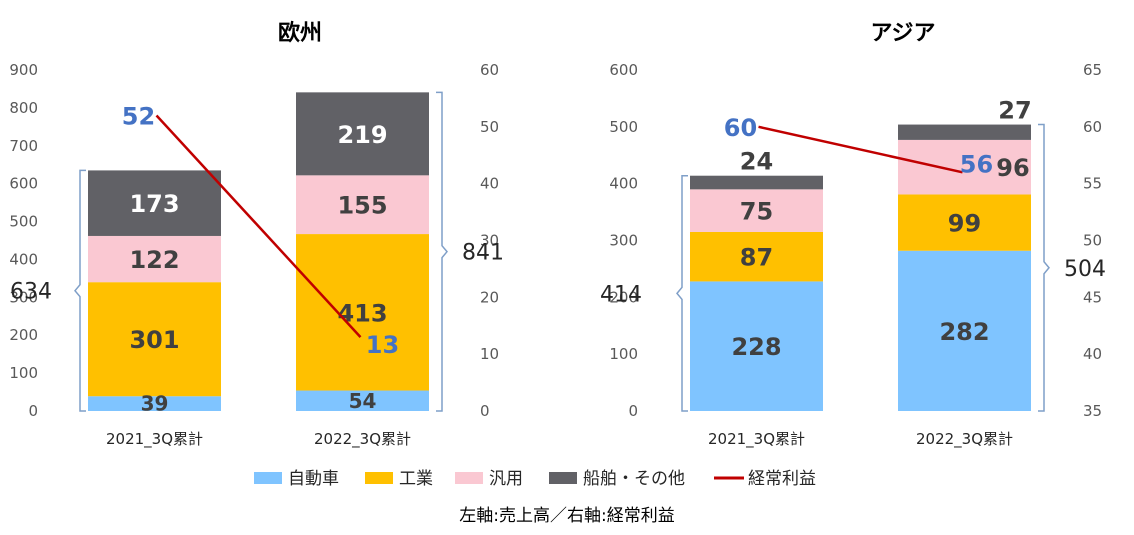  I want to click on right-axis-tick-label: 35, so click(1092, 411).